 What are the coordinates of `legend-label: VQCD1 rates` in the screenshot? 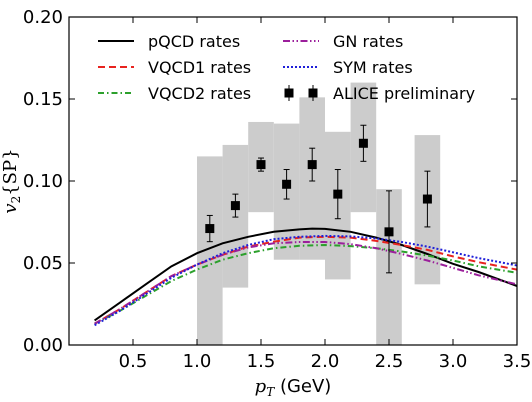 It's located at (199, 67).